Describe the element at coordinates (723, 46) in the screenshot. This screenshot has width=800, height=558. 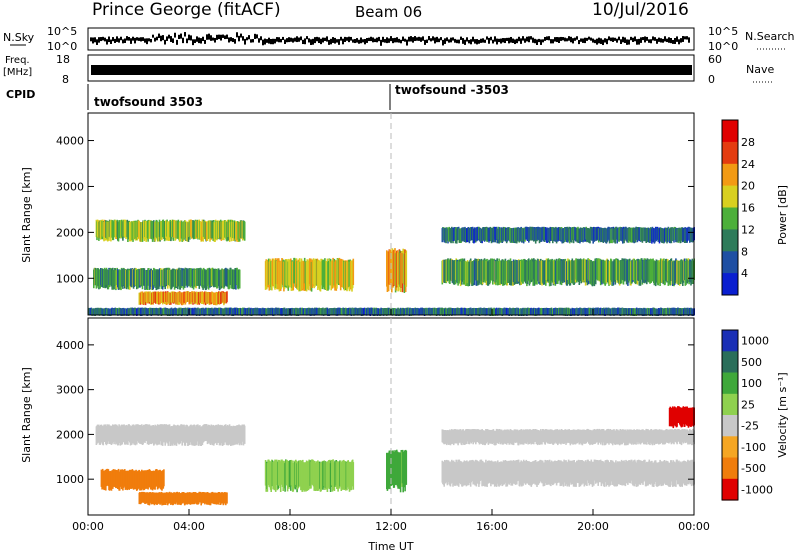
I see `nsky-tick-bottom-right: 10^0` at that location.